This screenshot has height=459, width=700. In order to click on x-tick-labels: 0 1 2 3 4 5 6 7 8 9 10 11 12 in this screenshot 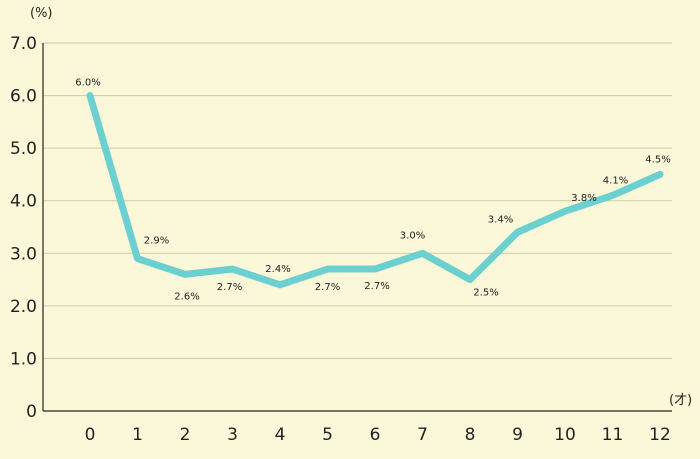, I will do `click(378, 435)`.